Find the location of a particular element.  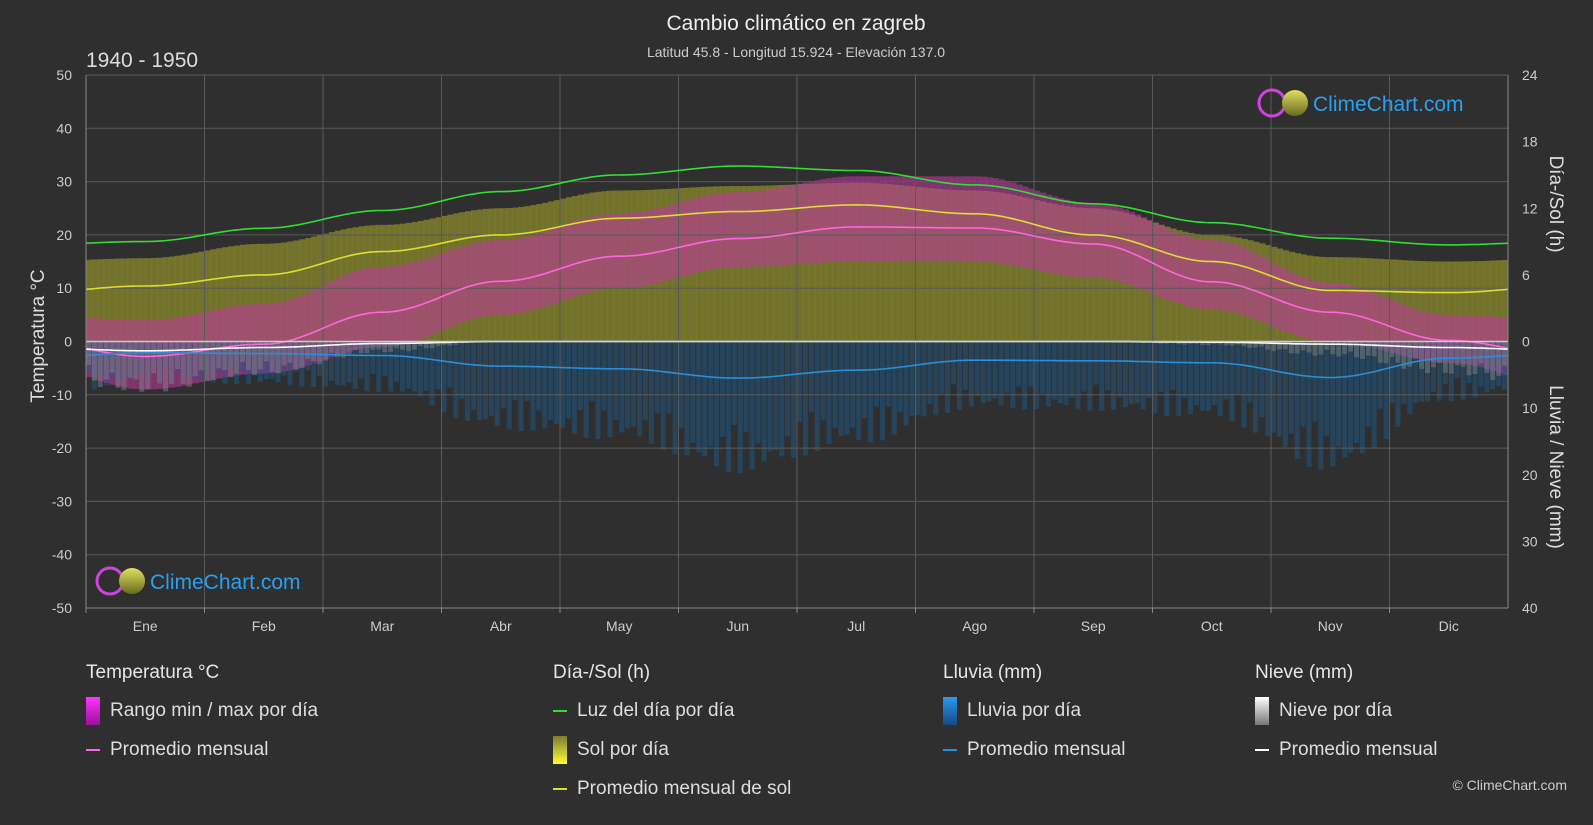

month-label: Abr is located at coordinates (501, 626).